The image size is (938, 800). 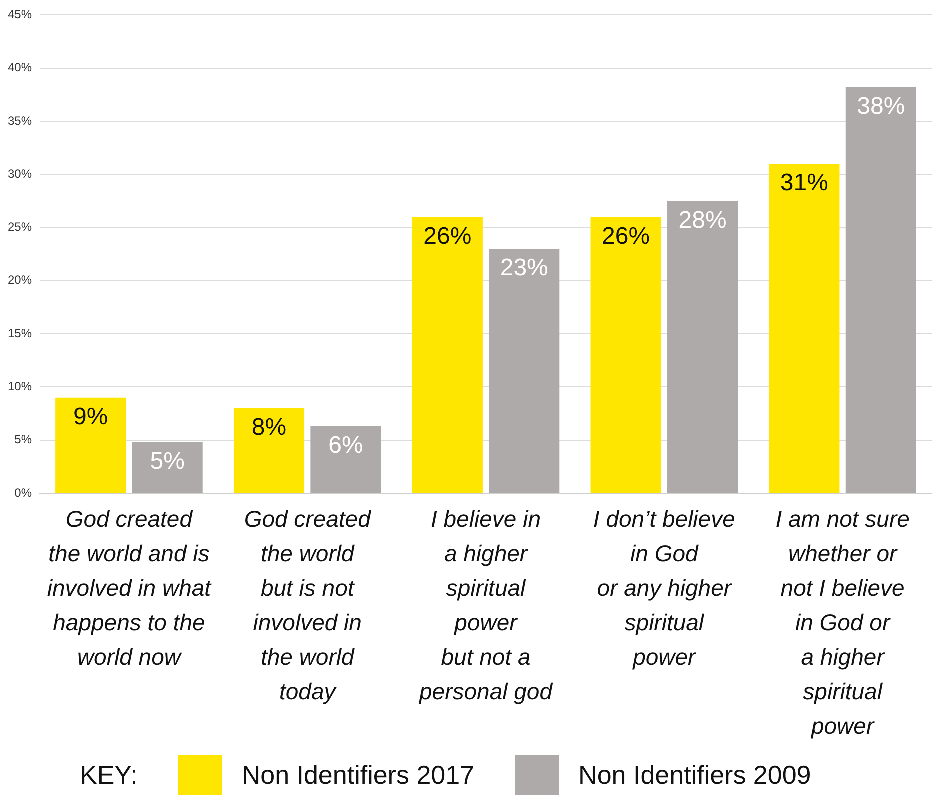 I want to click on y-tick-label: 25%, so click(x=20, y=227).